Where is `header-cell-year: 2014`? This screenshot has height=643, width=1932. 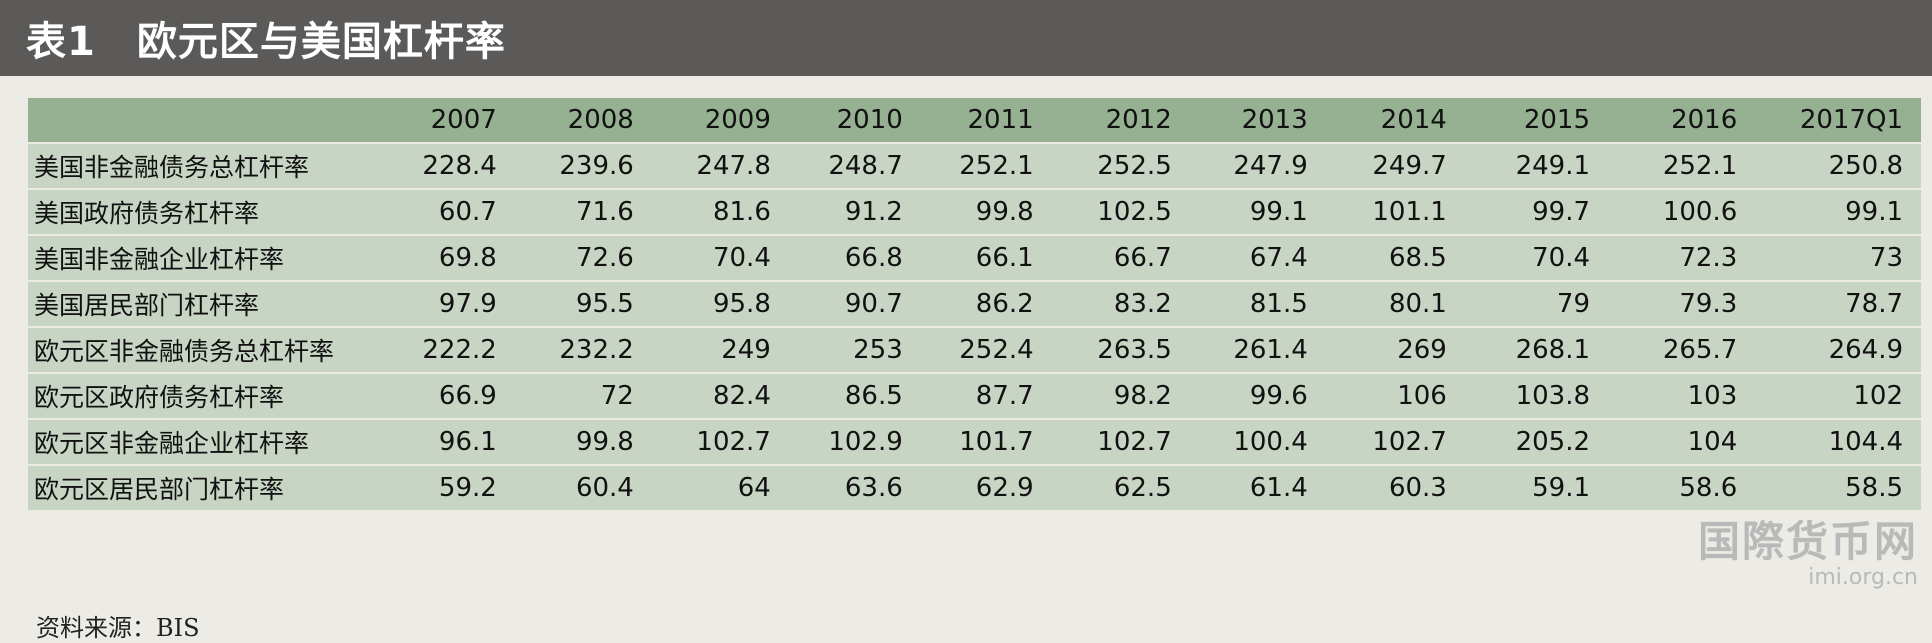
header-cell-year: 2014 is located at coordinates (1395, 121).